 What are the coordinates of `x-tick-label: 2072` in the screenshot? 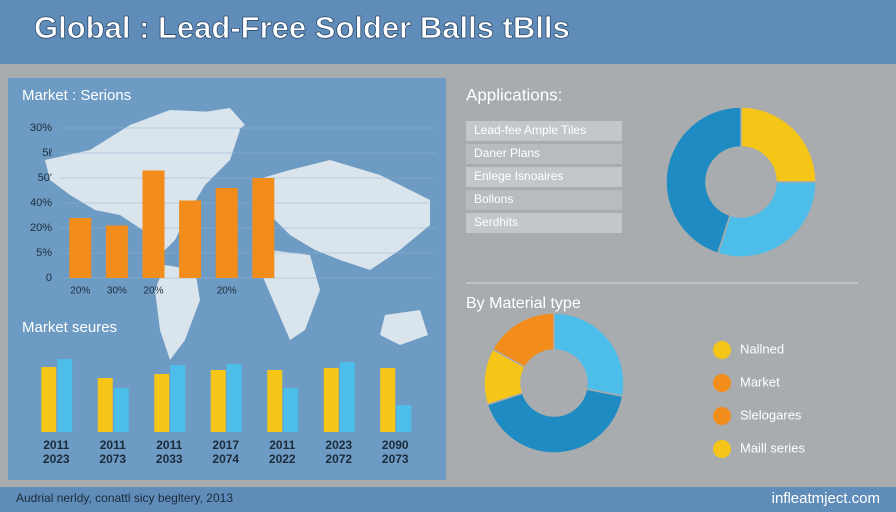 It's located at (338, 459).